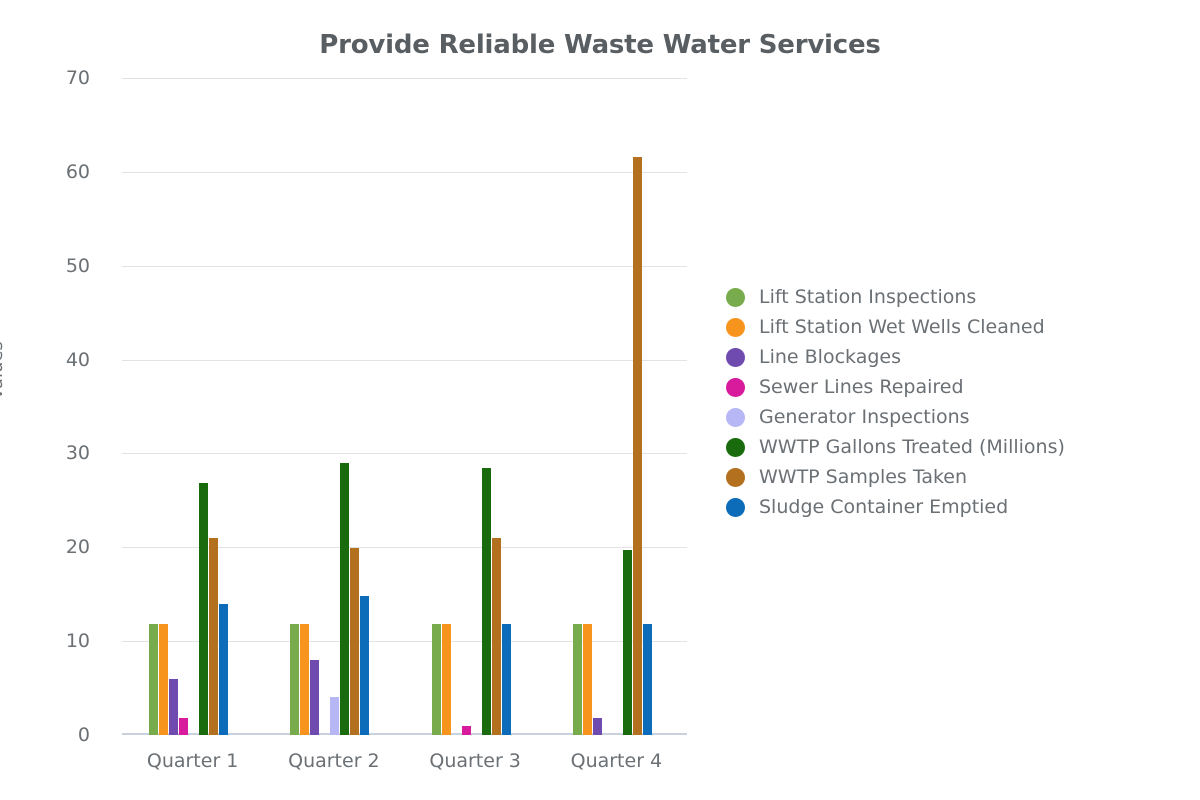  I want to click on legend-item-label: Lift Station Wet Wells Cleaned, so click(902, 326).